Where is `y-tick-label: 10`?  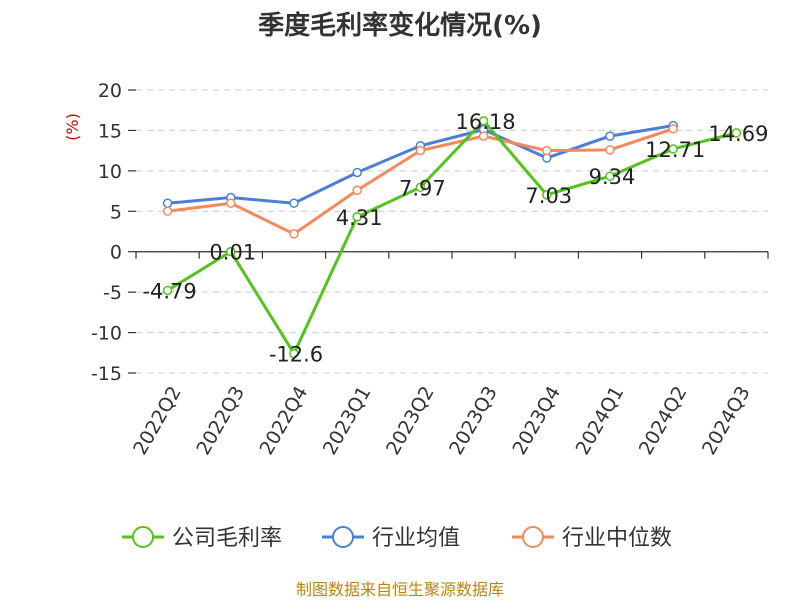
y-tick-label: 10 is located at coordinates (110, 172).